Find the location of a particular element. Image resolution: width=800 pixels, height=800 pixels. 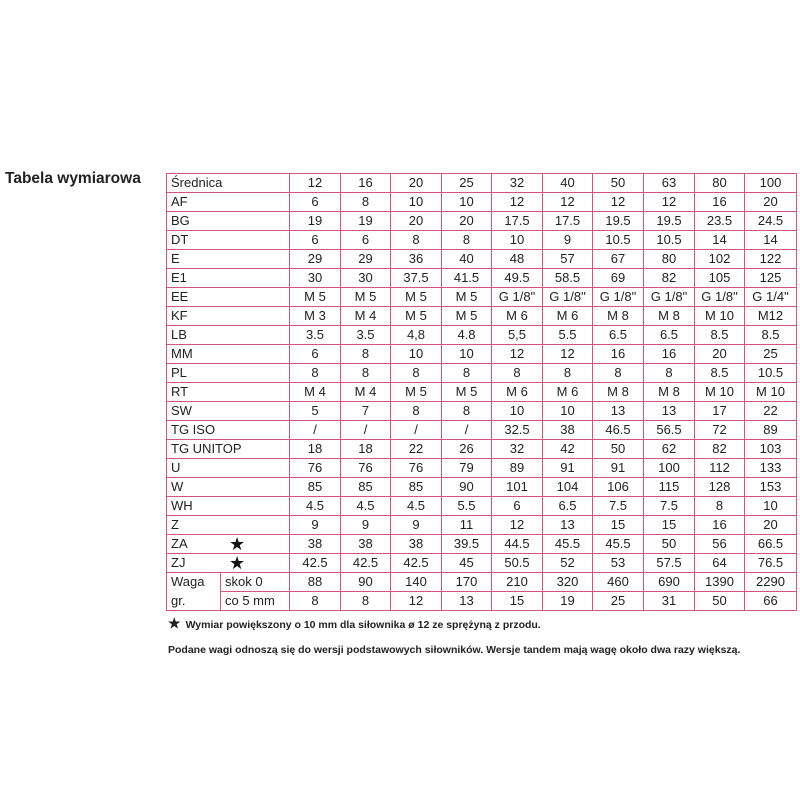

table-cell: 153 is located at coordinates (770, 487).